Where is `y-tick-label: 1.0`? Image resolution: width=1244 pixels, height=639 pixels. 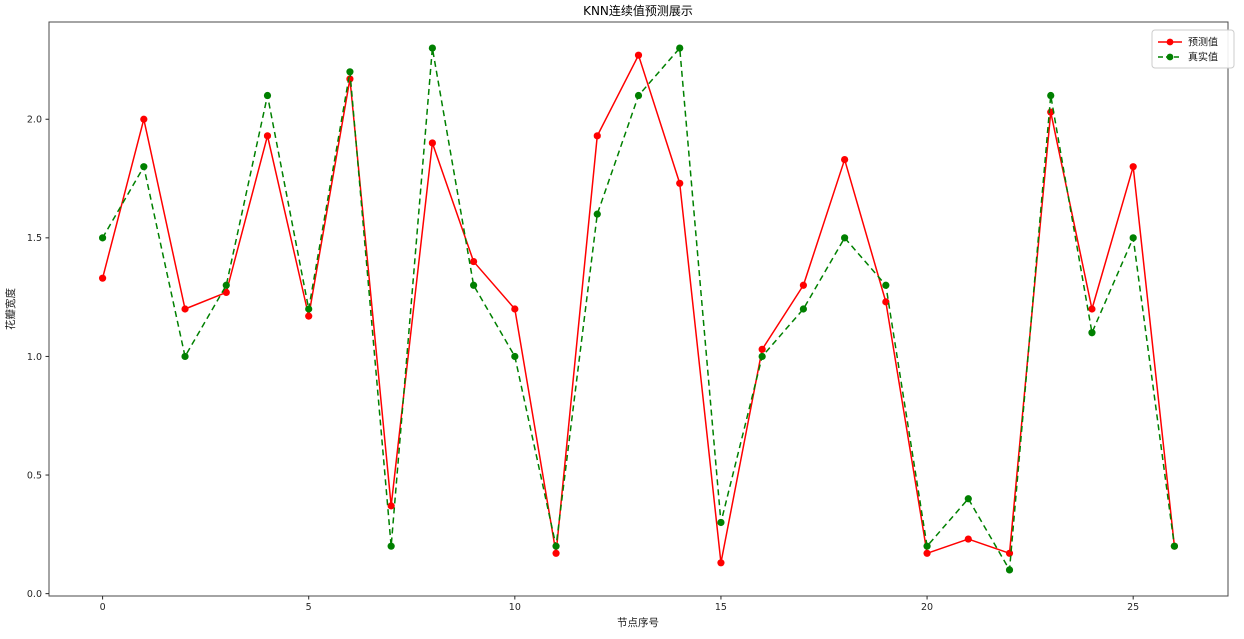
y-tick-label: 1.0 is located at coordinates (34, 357).